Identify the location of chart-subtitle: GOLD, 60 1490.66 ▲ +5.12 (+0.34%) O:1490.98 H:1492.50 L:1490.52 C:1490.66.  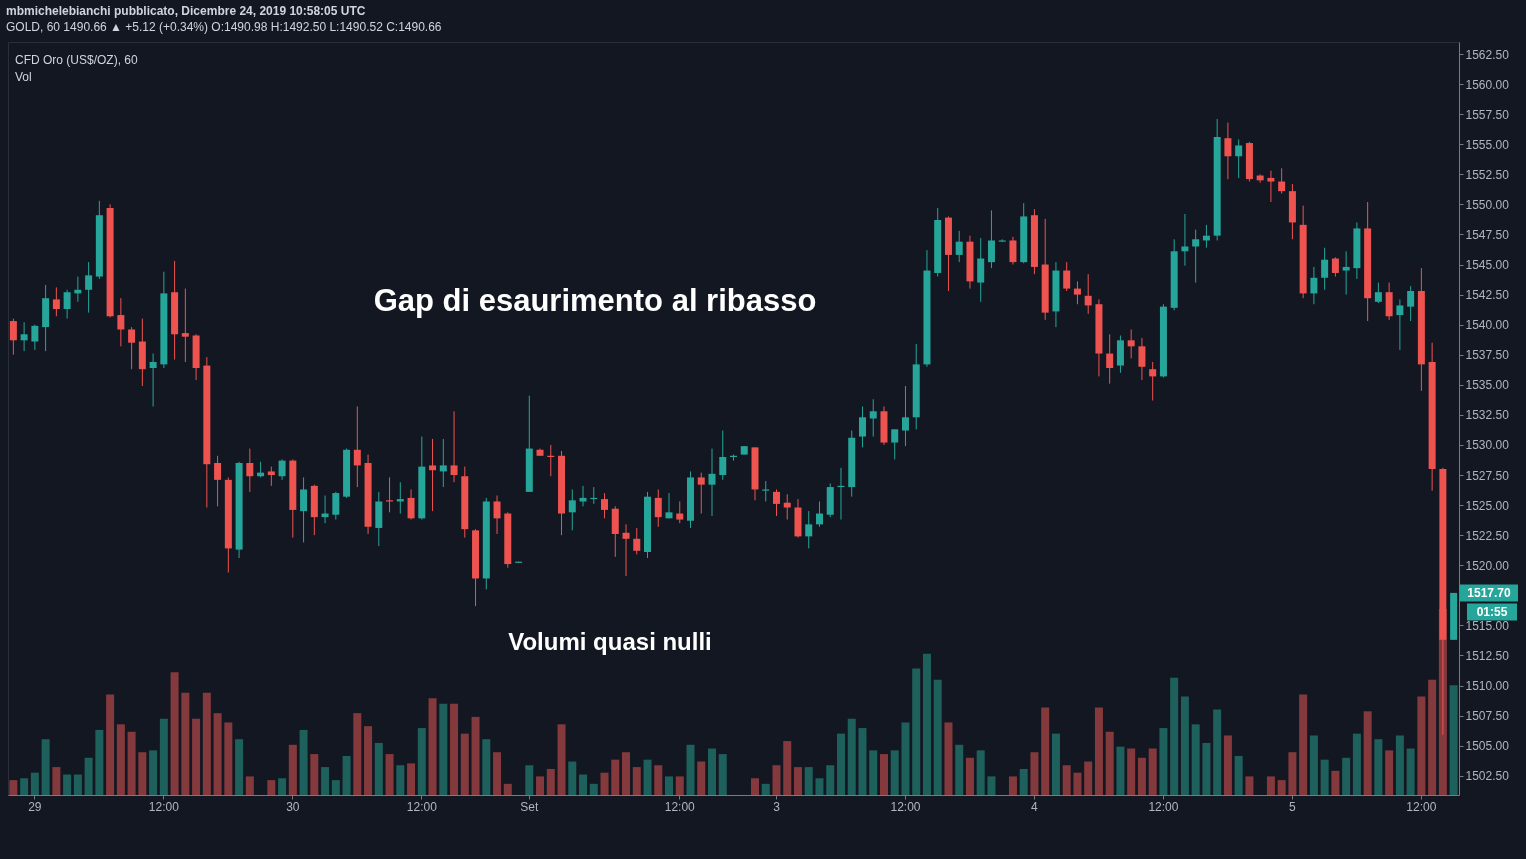
(224, 27).